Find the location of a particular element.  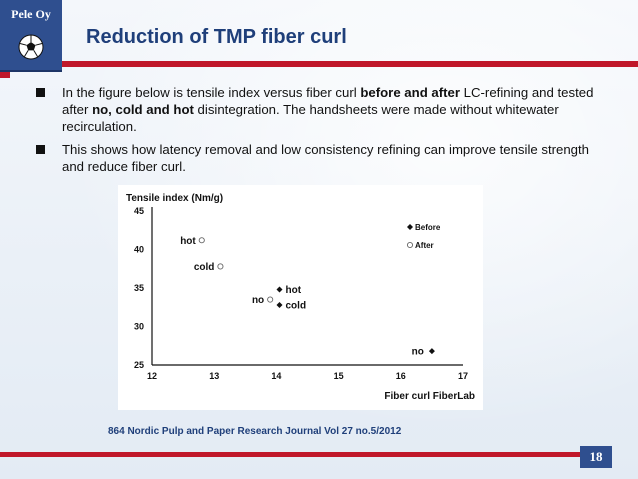

x-tick-label: 13 is located at coordinates (214, 376).